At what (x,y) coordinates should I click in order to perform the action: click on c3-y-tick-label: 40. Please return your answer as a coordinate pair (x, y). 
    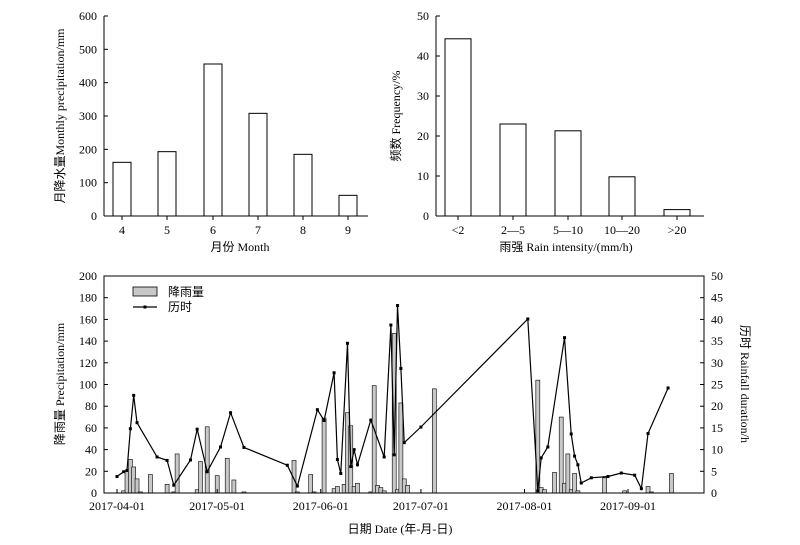
    Looking at the image, I should click on (91, 450).